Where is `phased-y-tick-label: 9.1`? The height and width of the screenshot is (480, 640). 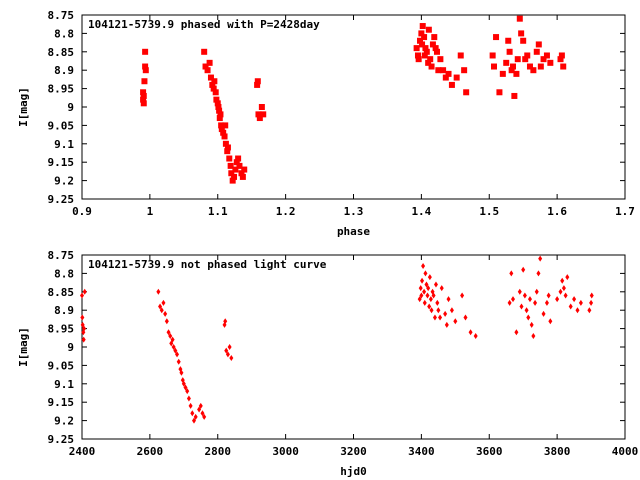 phased-y-tick-label: 9.1 is located at coordinates (64, 144).